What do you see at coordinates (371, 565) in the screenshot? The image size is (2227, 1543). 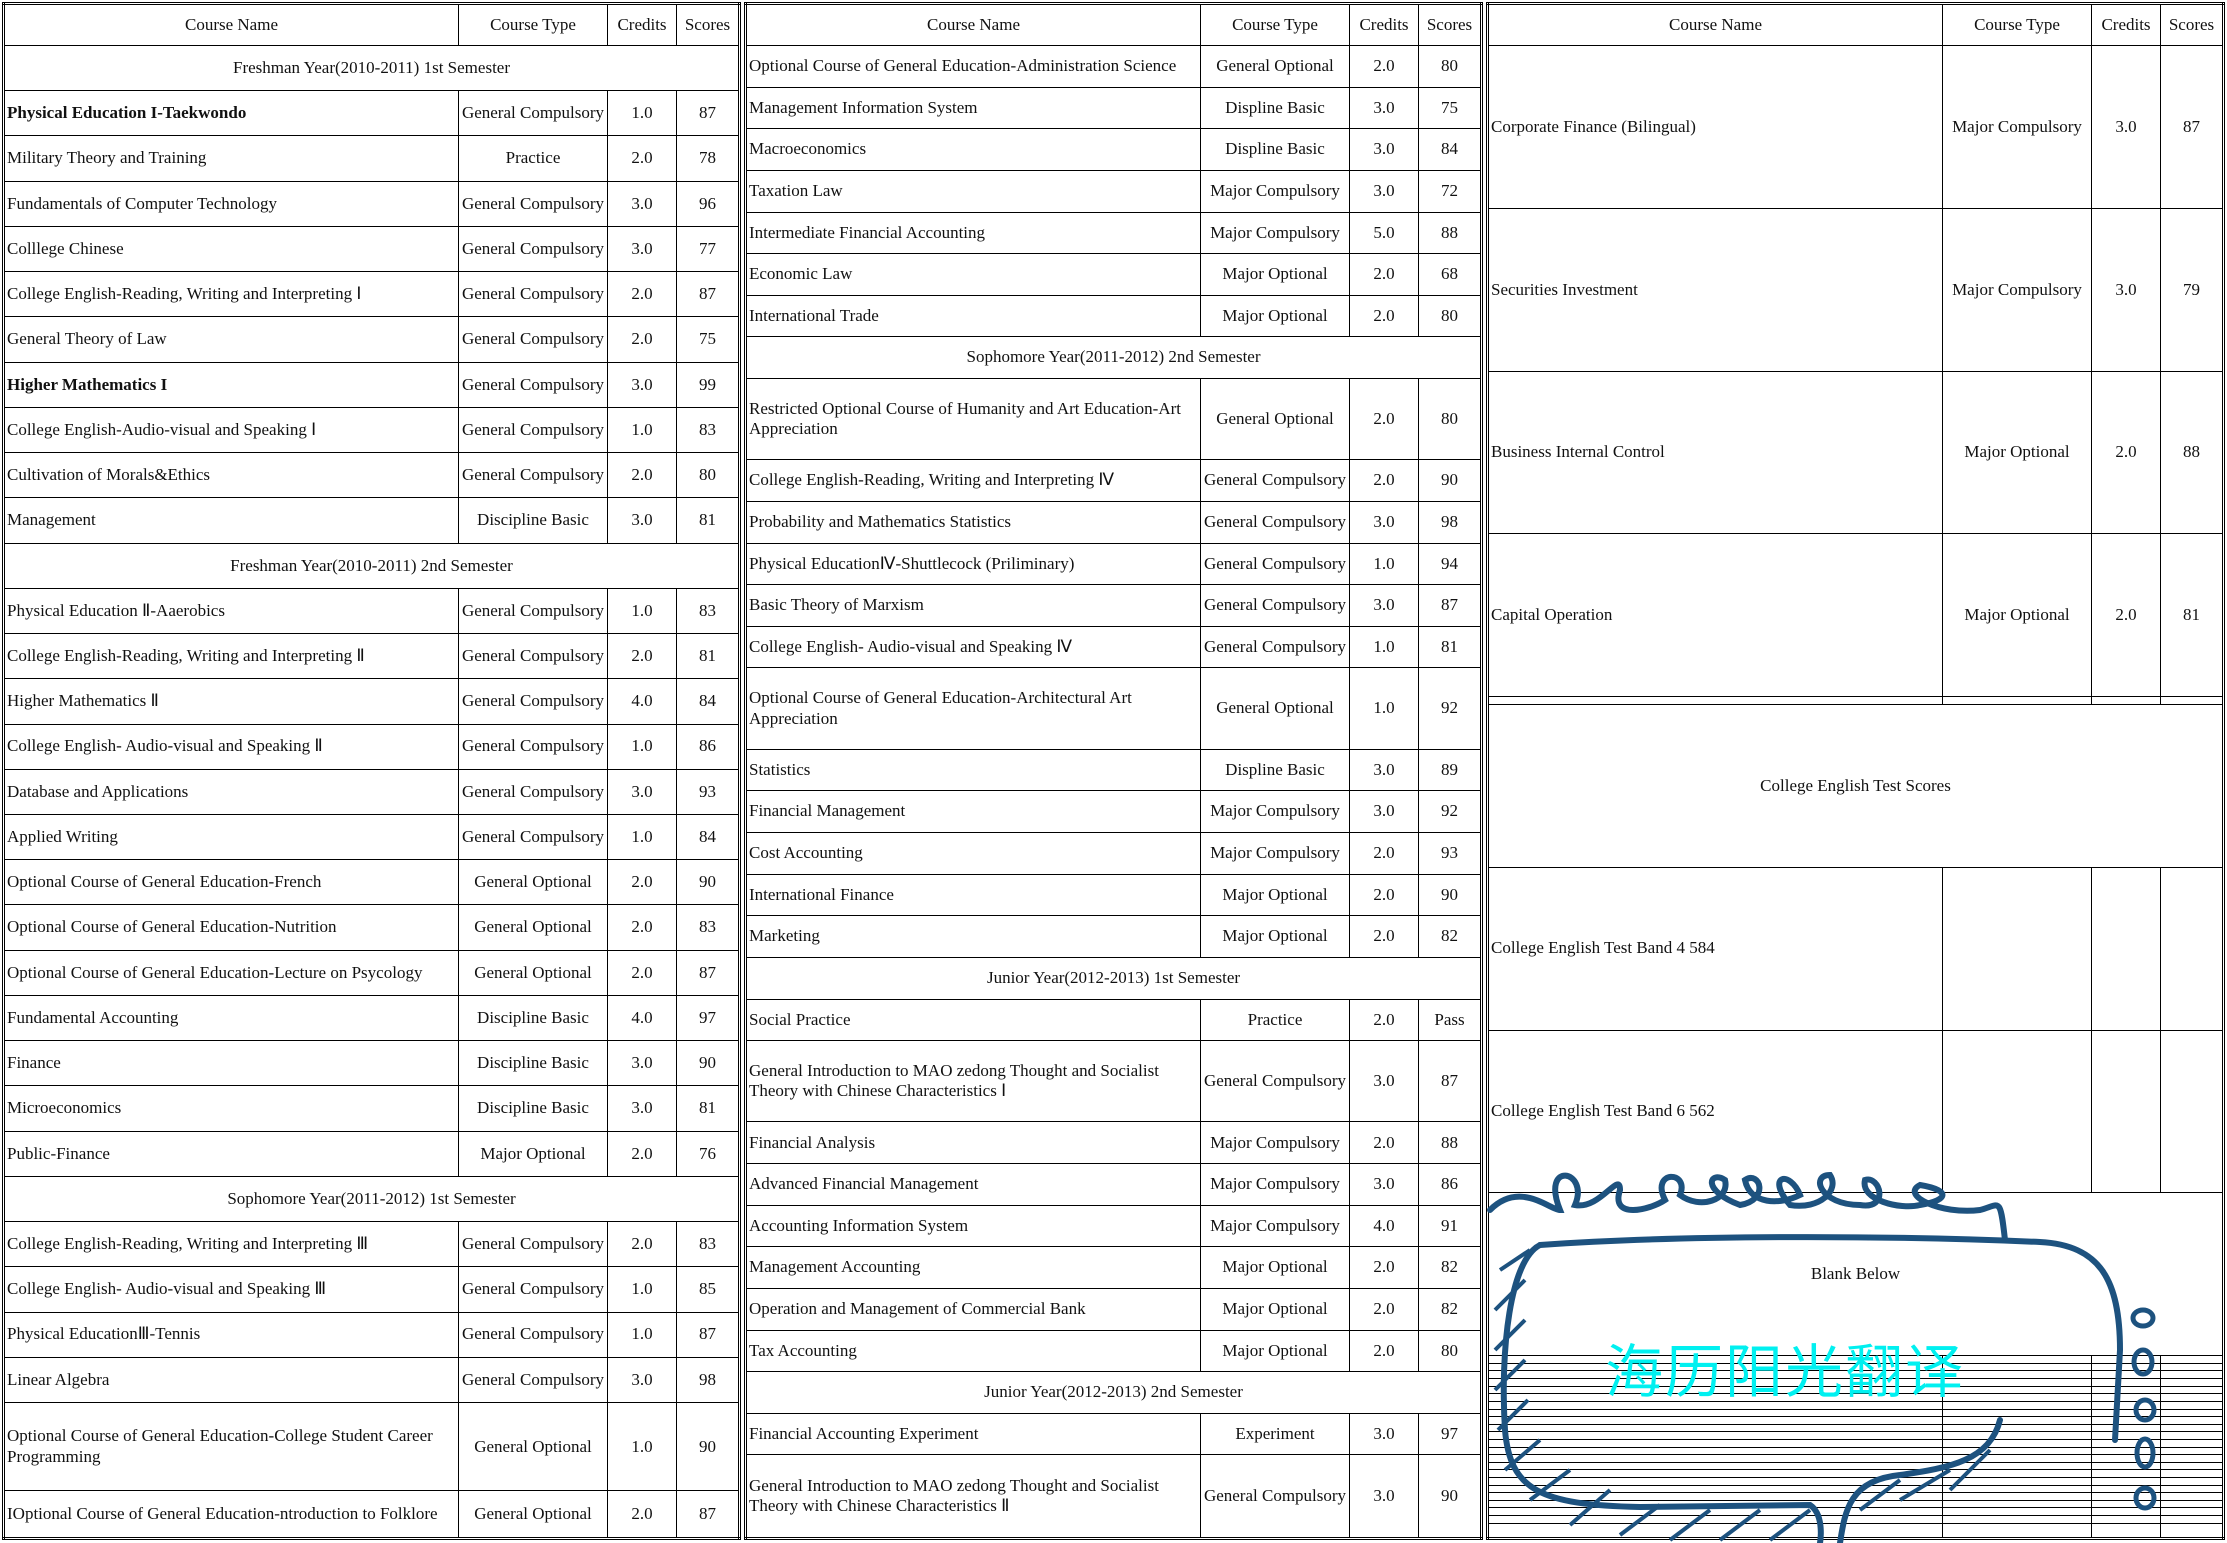 I see `semester-title: Freshman Year(2010-2011) 2nd Semester` at bounding box center [371, 565].